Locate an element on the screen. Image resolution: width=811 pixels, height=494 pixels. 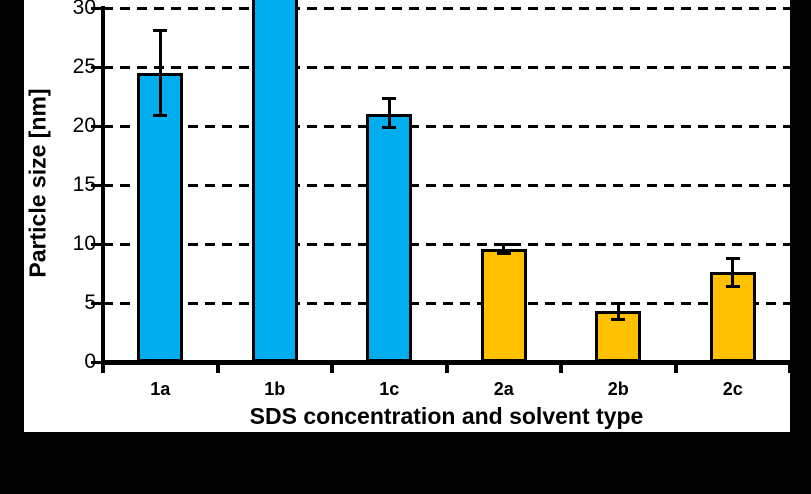
error-cap-top-1a is located at coordinates (160, 30).